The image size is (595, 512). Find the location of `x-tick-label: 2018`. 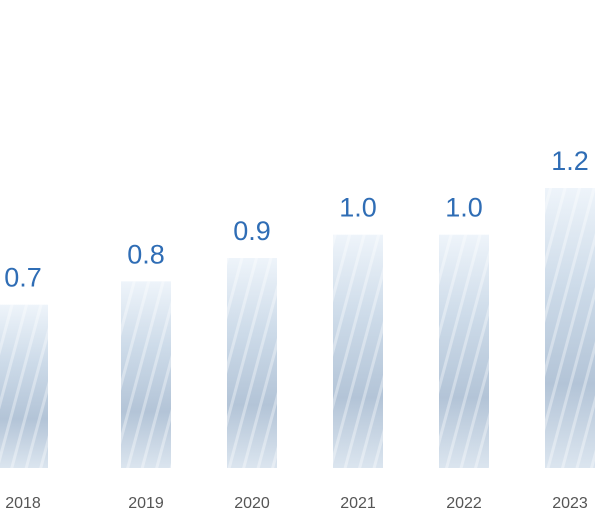

x-tick-label: 2018 is located at coordinates (23, 503).